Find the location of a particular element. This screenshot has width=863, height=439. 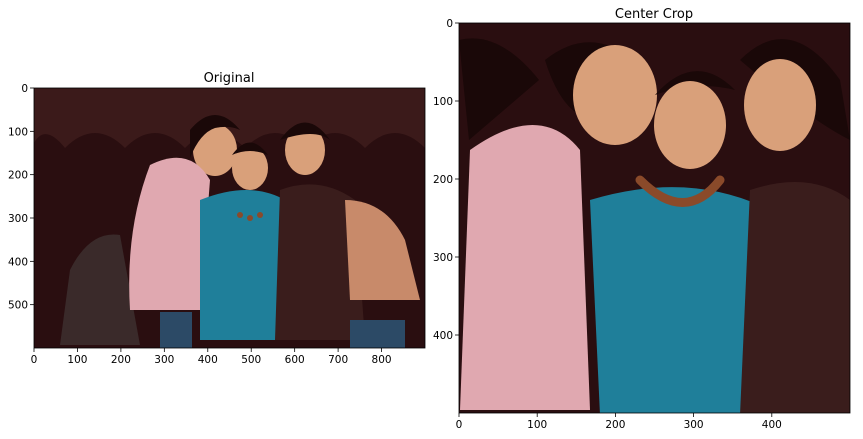

center-crop-x-tick-label: 300 is located at coordinates (694, 425).